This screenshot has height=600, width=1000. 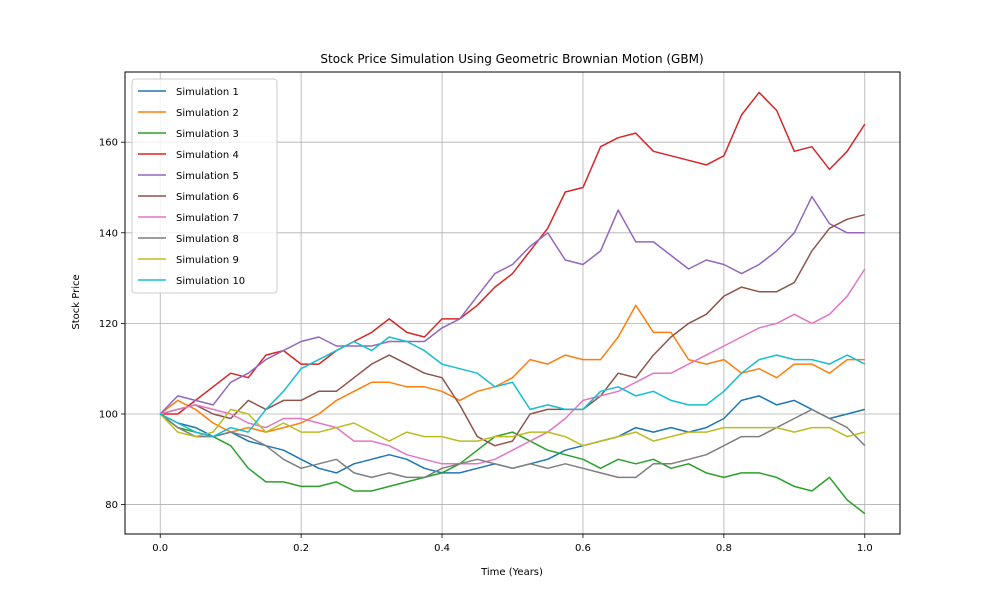 What do you see at coordinates (108, 233) in the screenshot?
I see `y-tick-label: 140` at bounding box center [108, 233].